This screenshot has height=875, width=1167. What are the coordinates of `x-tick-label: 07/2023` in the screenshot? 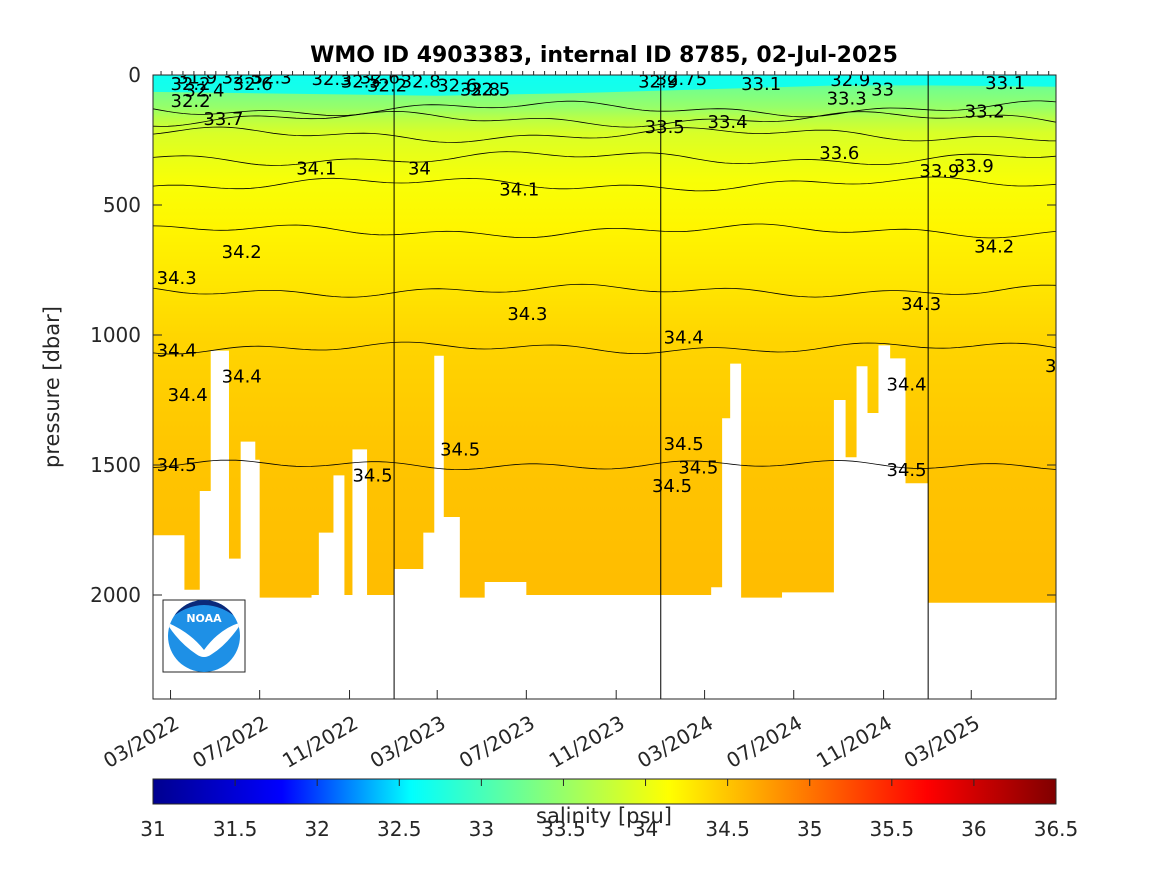 It's located at (497, 742).